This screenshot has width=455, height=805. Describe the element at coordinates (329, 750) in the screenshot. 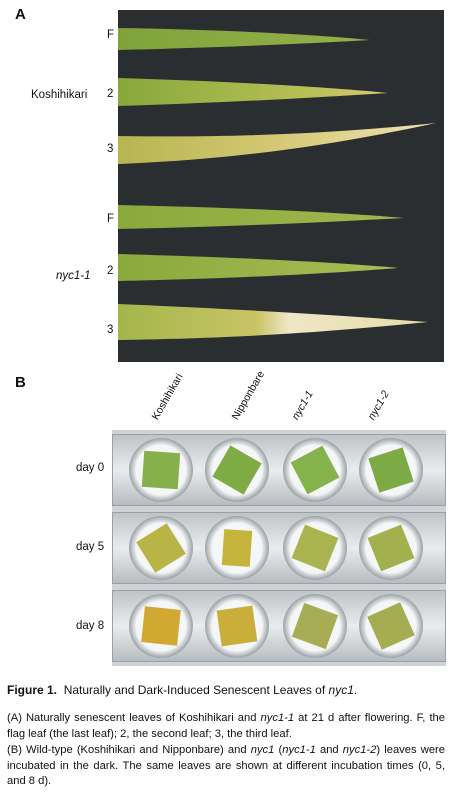

I see `caption-b-text: and` at that location.